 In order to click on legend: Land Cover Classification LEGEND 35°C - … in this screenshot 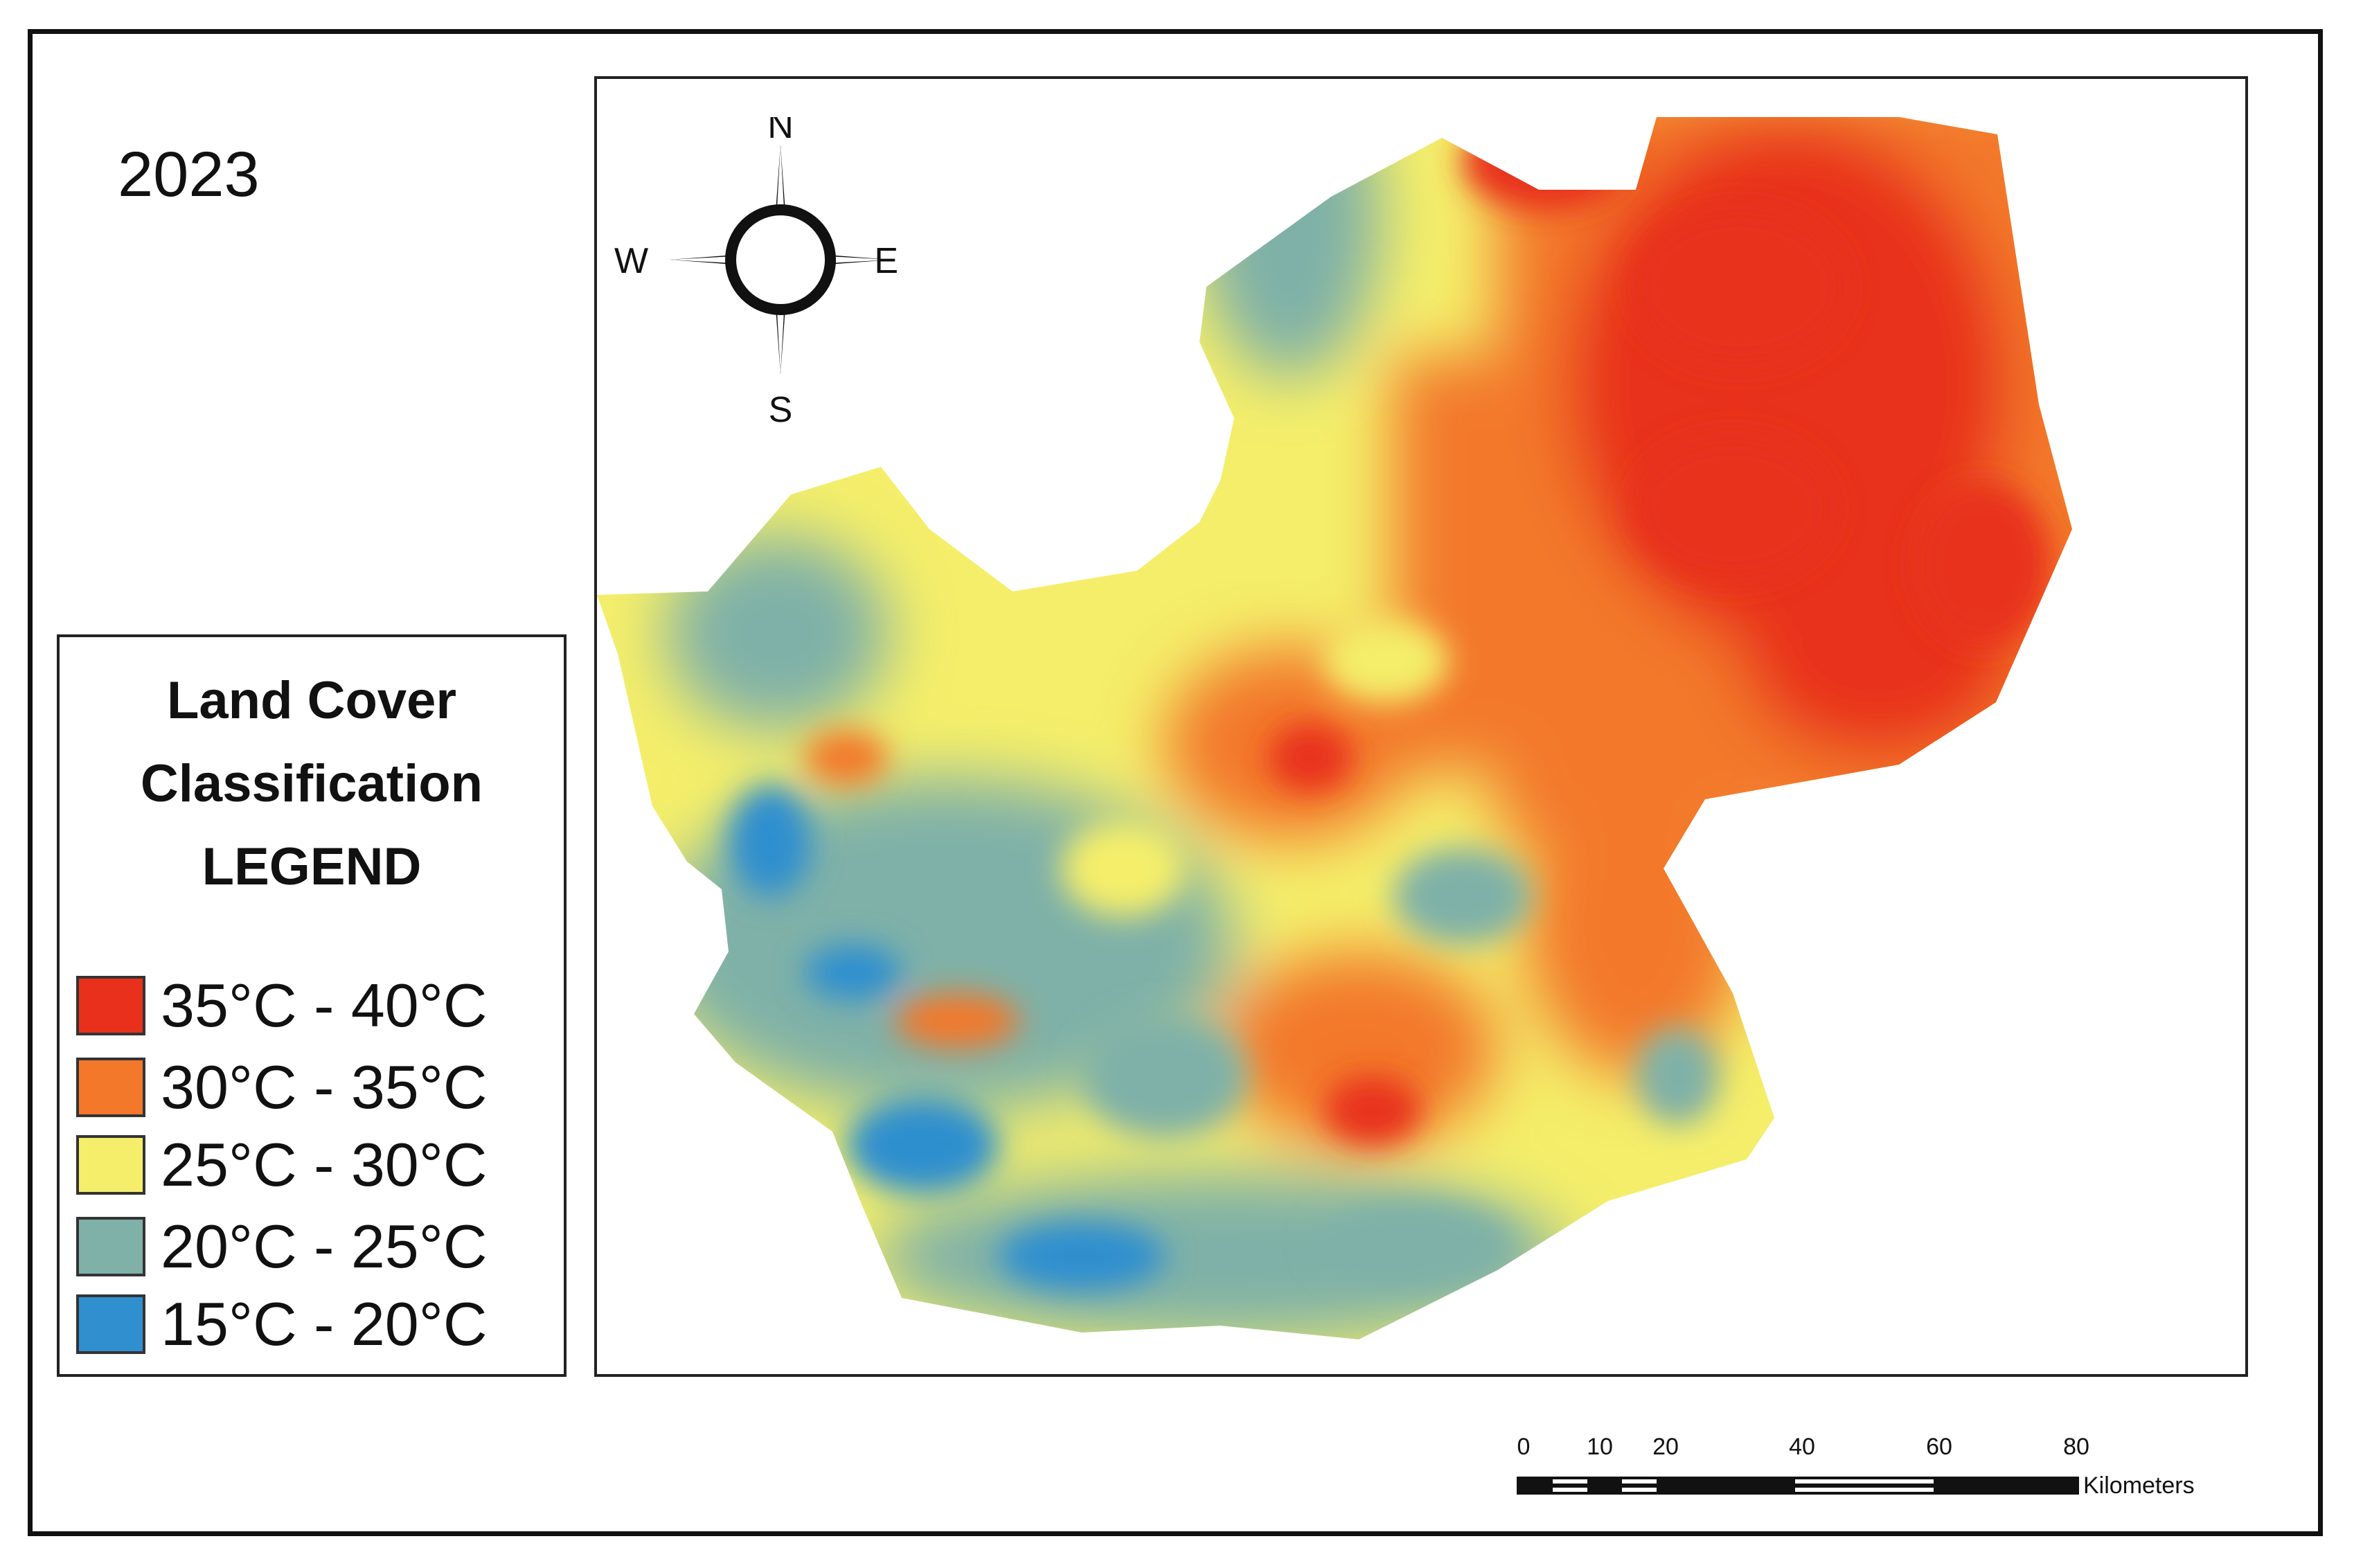, I will do `click(312, 1006)`.